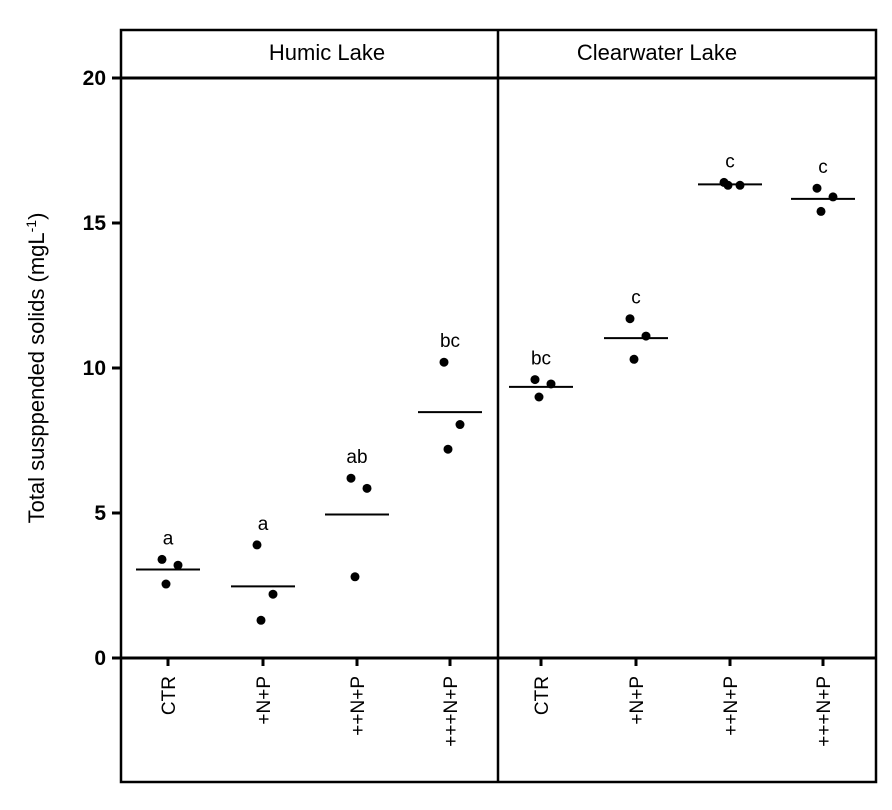 The width and height of the screenshot is (892, 810). Describe the element at coordinates (94, 78) in the screenshot. I see `y-tick-label: 20` at that location.